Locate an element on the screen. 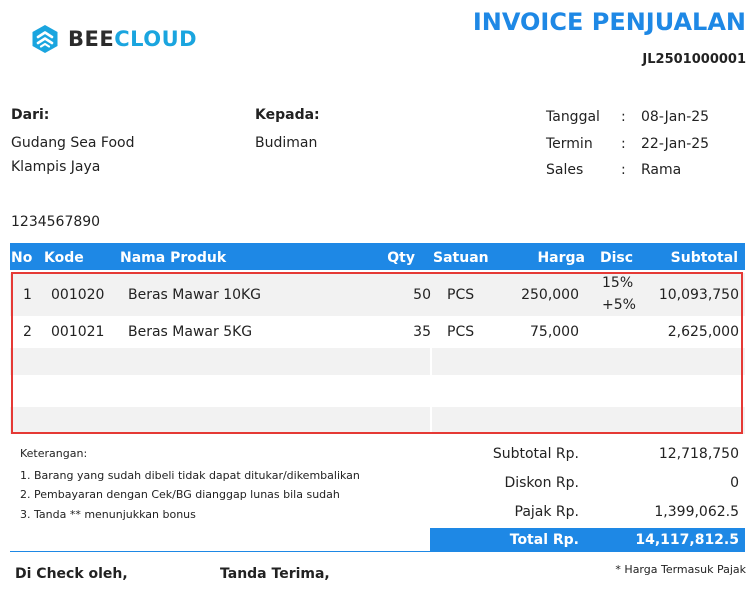 The width and height of the screenshot is (756, 591). cell-subtotal: 2,625,000 is located at coordinates (703, 332).